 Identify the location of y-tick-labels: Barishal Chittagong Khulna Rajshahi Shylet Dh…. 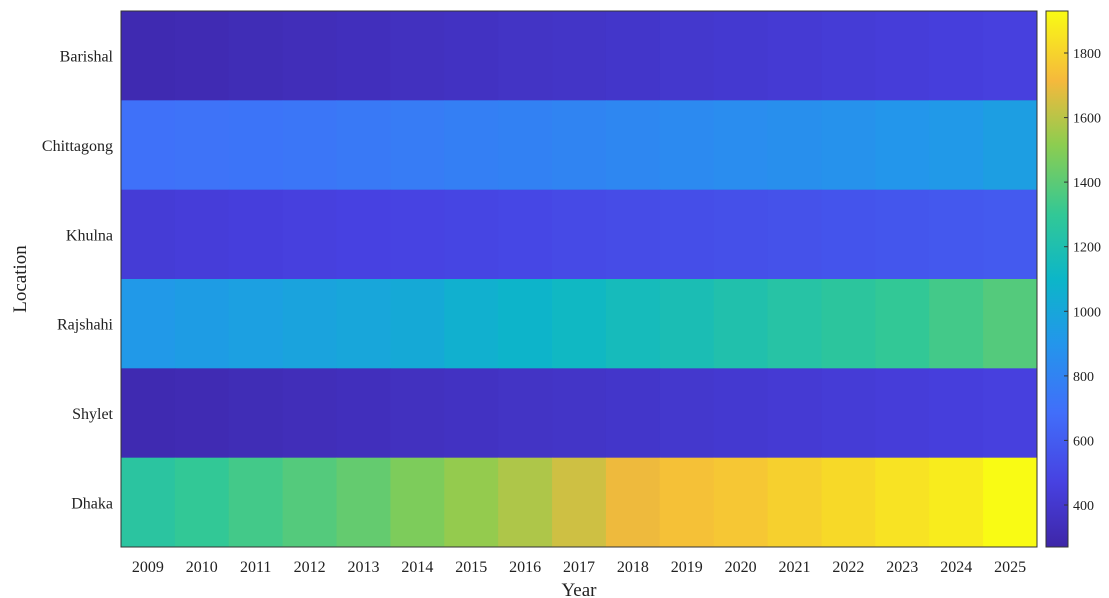
(78, 281).